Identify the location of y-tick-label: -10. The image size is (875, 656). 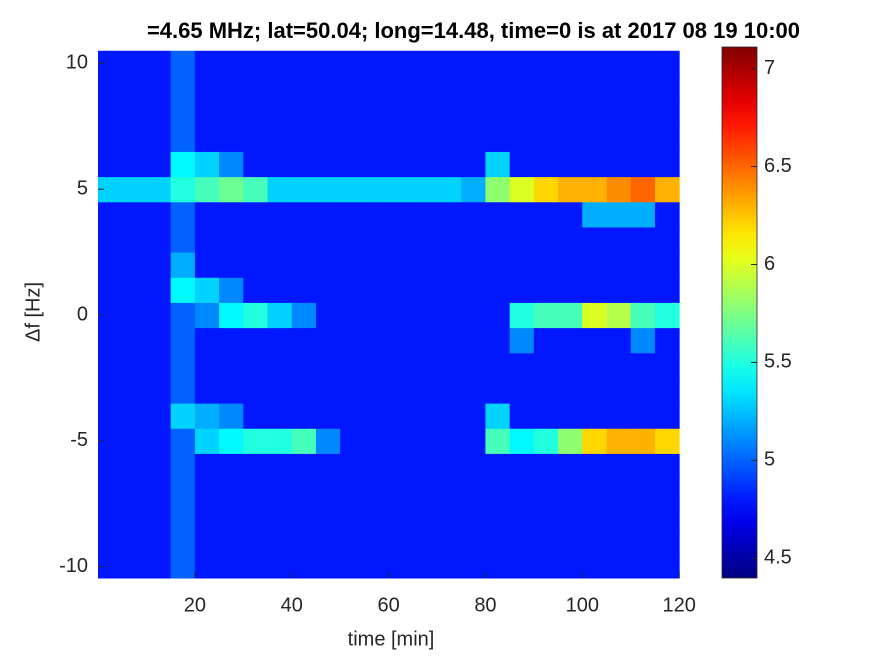
(73, 566).